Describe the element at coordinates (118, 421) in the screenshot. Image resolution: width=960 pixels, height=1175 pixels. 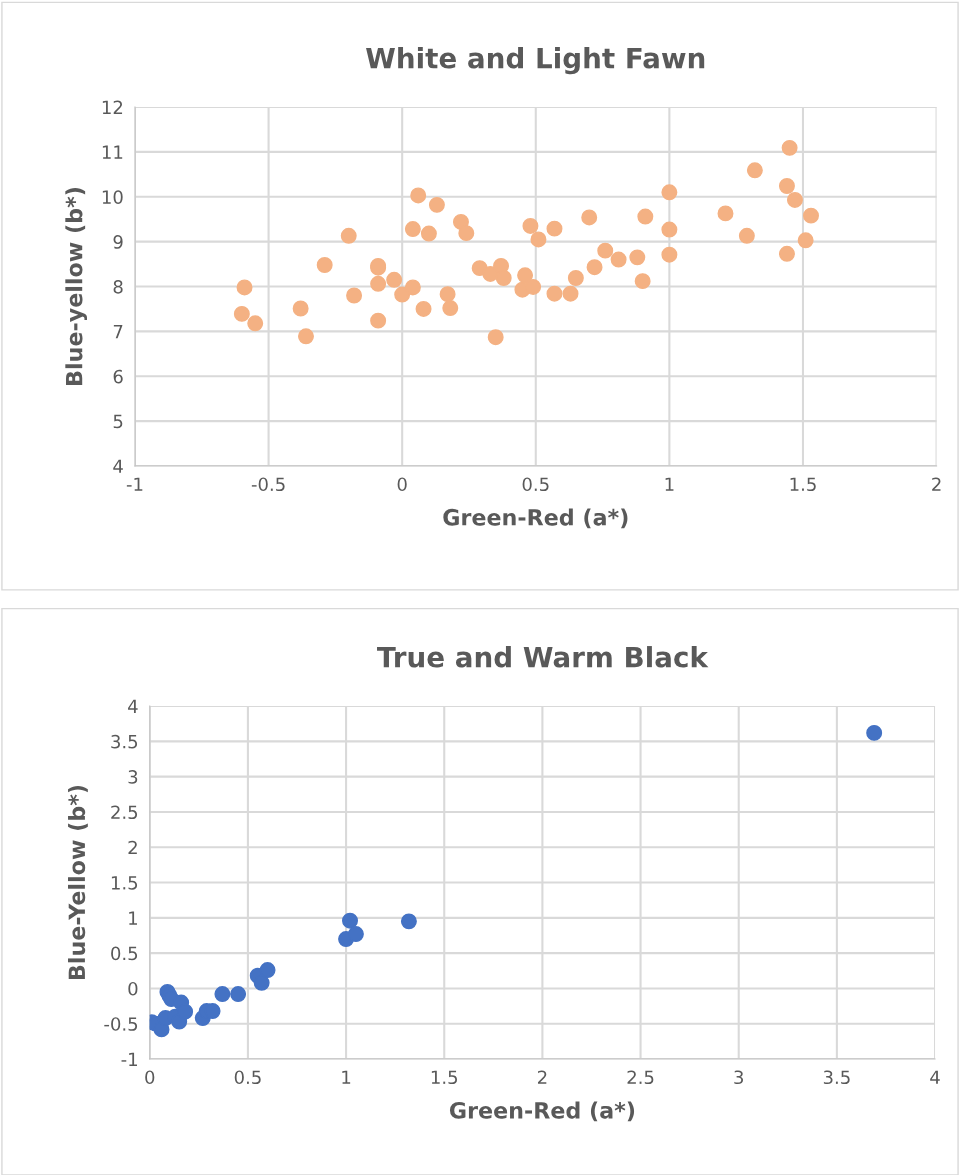
I see `y-tick-label: 5` at that location.